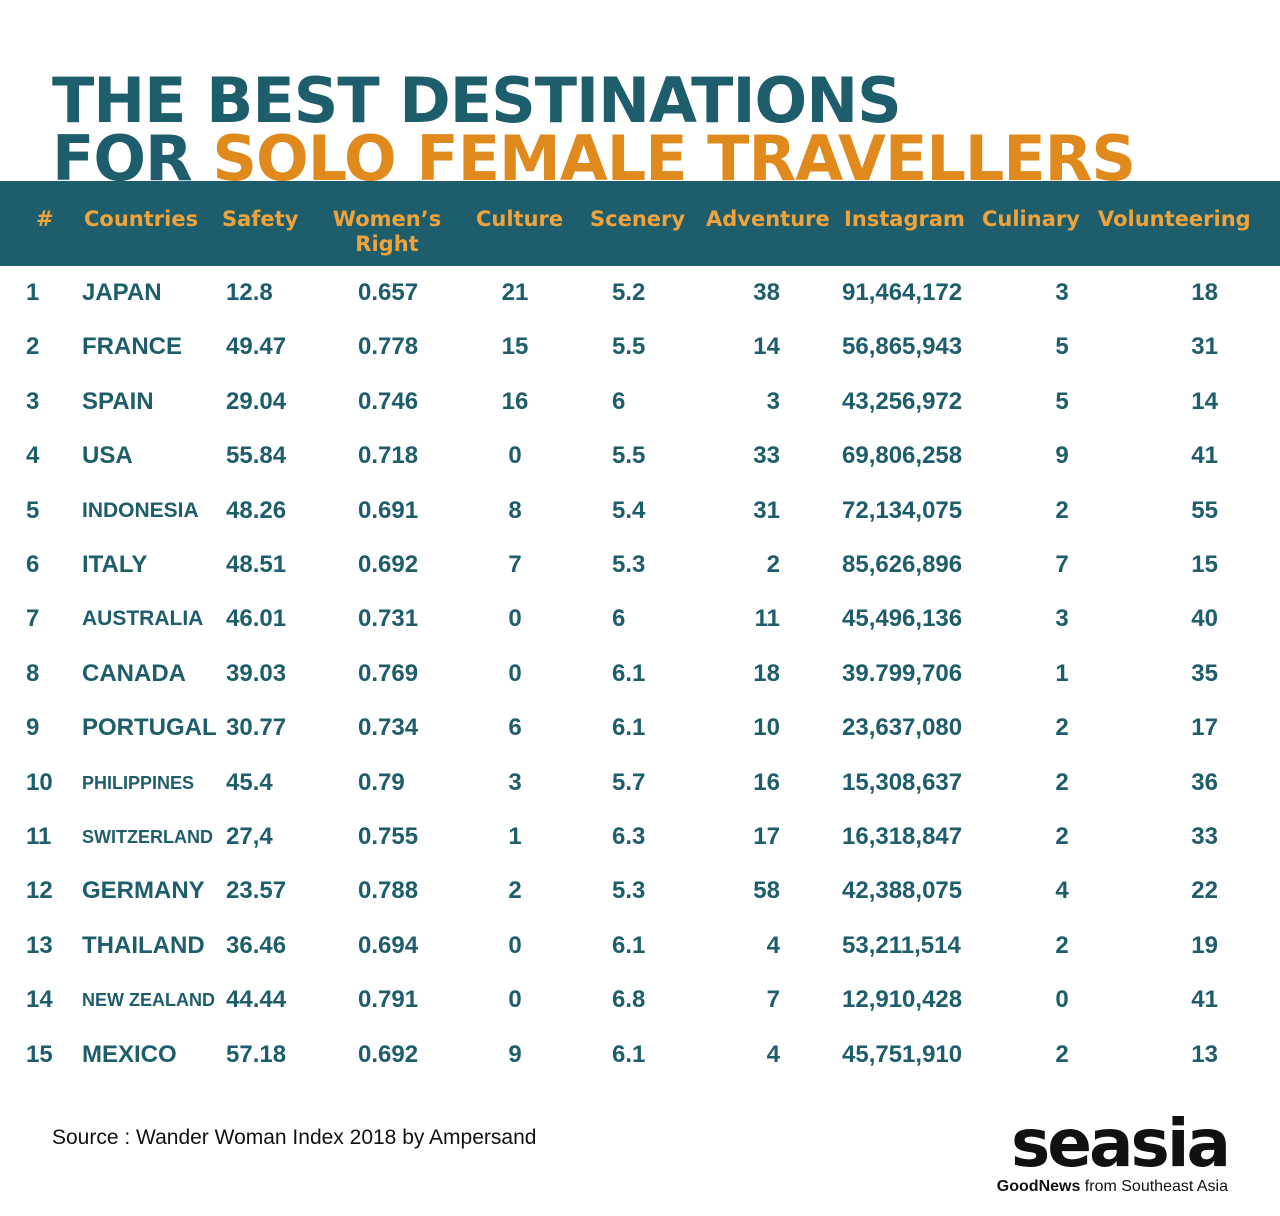 The width and height of the screenshot is (1280, 1216). I want to click on instagram-cell: 56,865,943, so click(902, 347).